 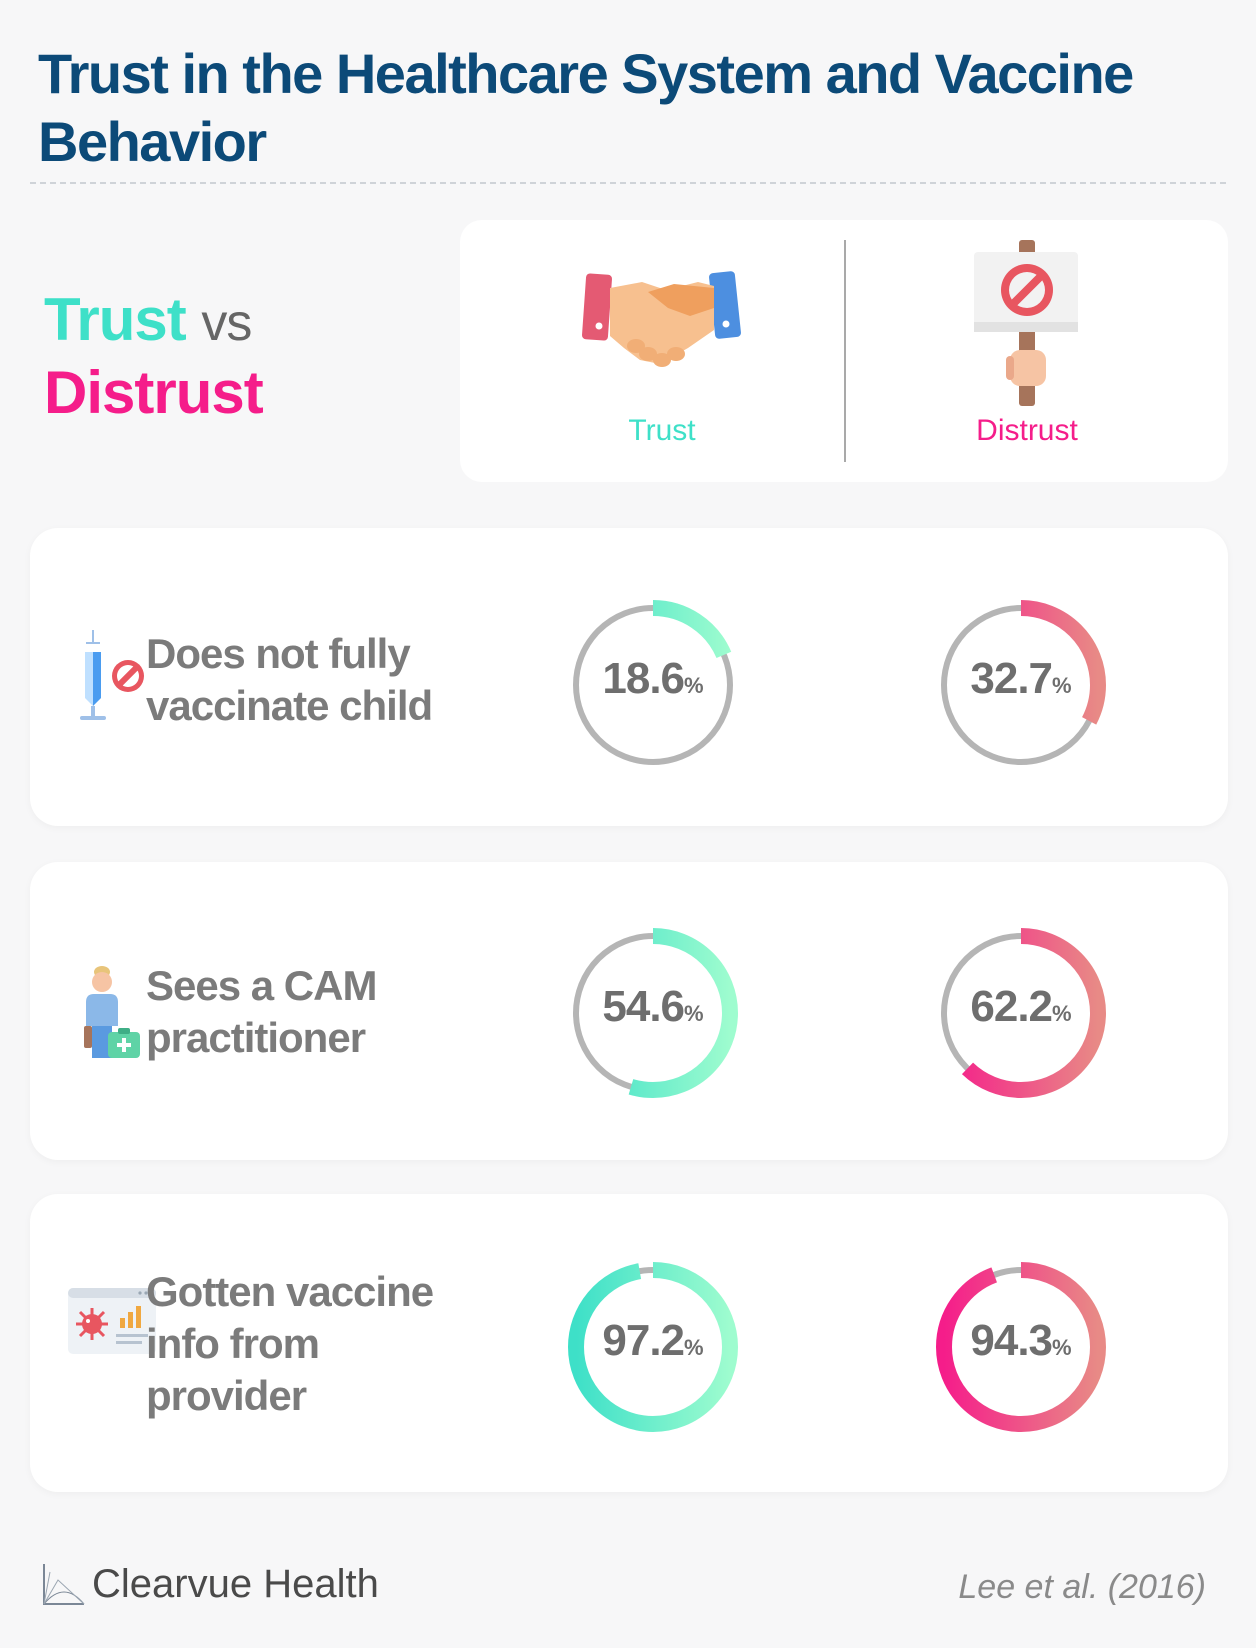 What do you see at coordinates (1026, 323) in the screenshot?
I see `protest-sign-icon` at bounding box center [1026, 323].